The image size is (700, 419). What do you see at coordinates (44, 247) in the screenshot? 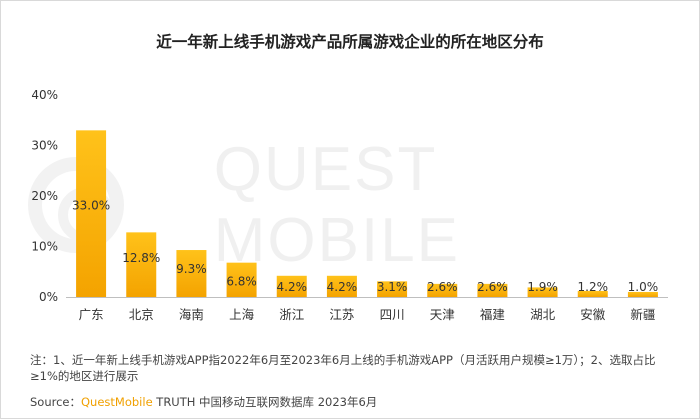
I see `y-tick-label: 10%` at bounding box center [44, 247].